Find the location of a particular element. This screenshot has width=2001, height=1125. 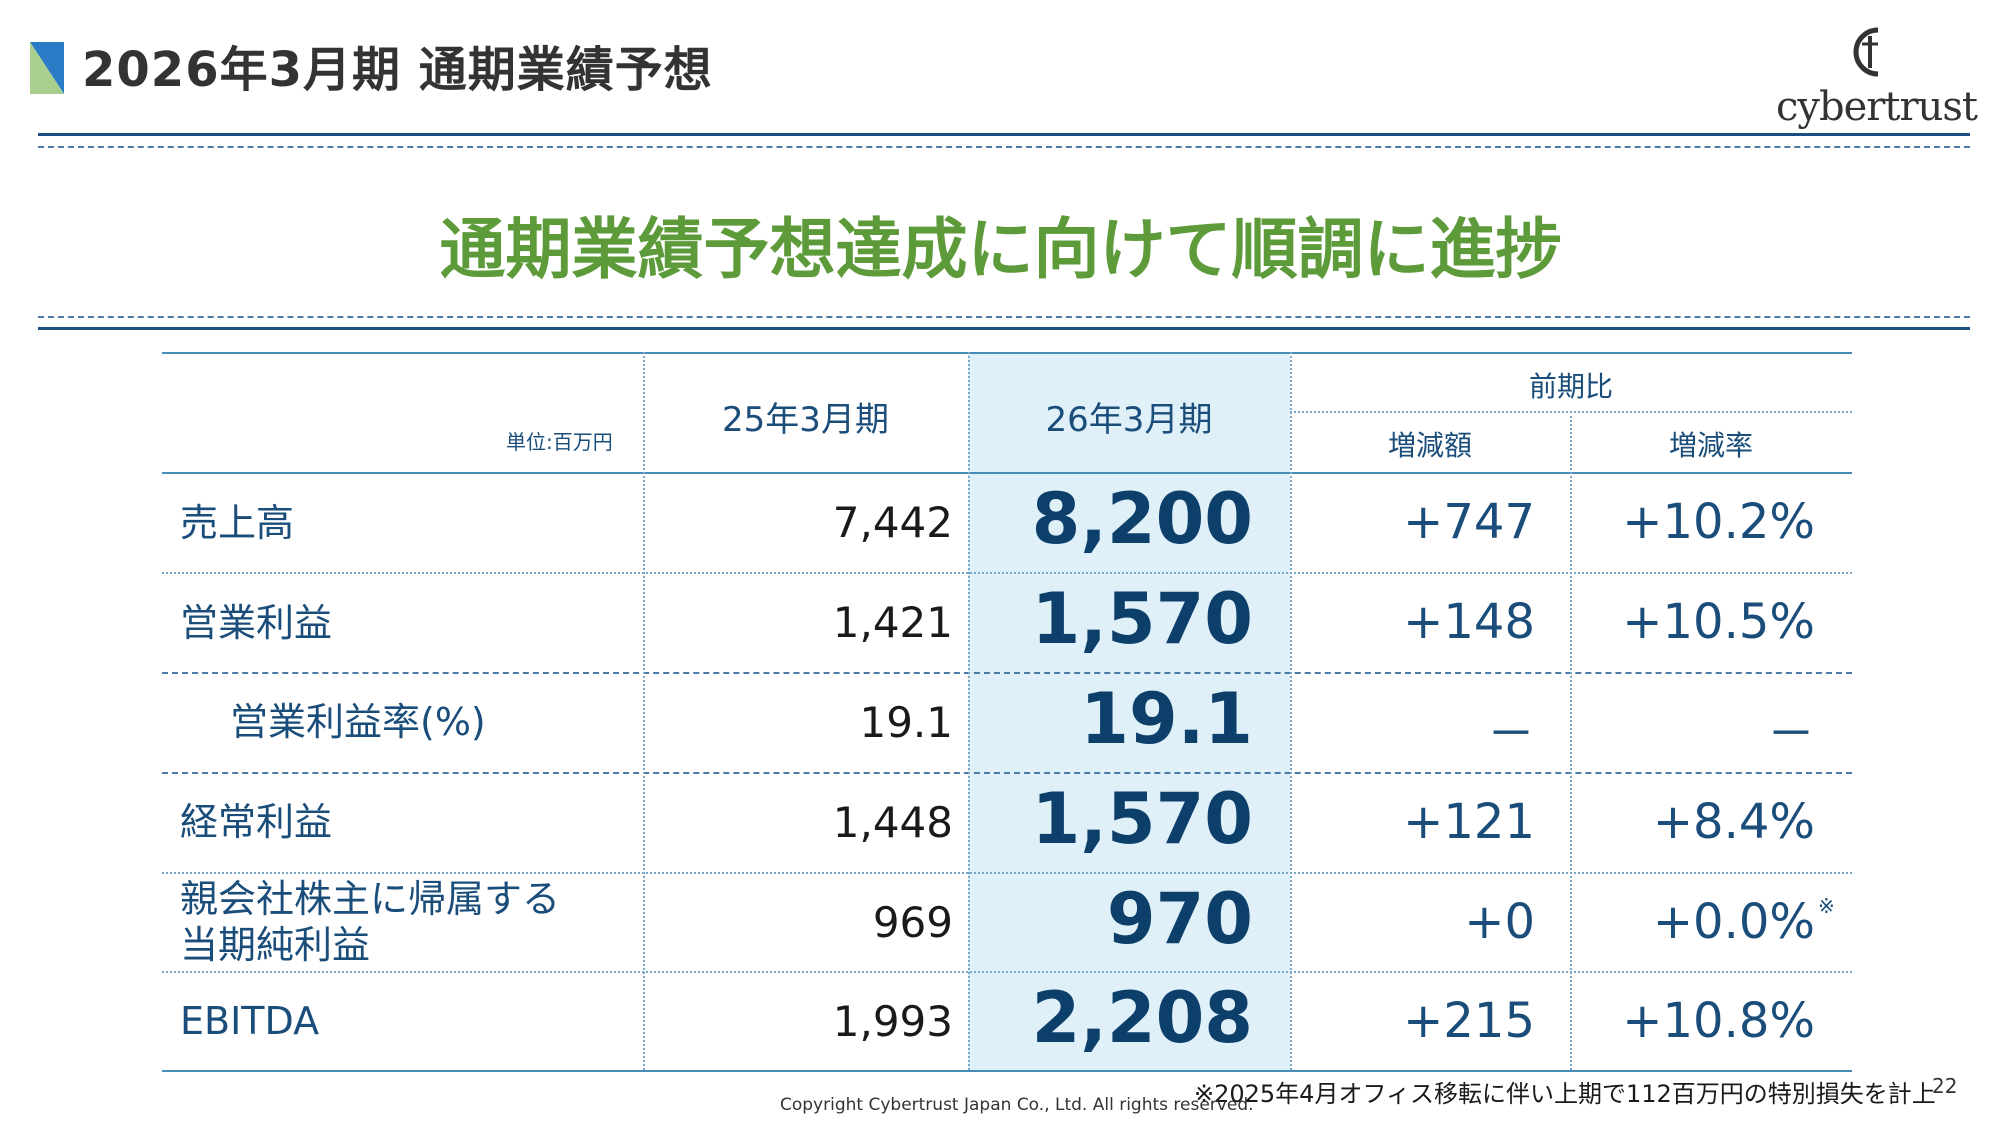

row-label: EBITDA is located at coordinates (250, 1021).